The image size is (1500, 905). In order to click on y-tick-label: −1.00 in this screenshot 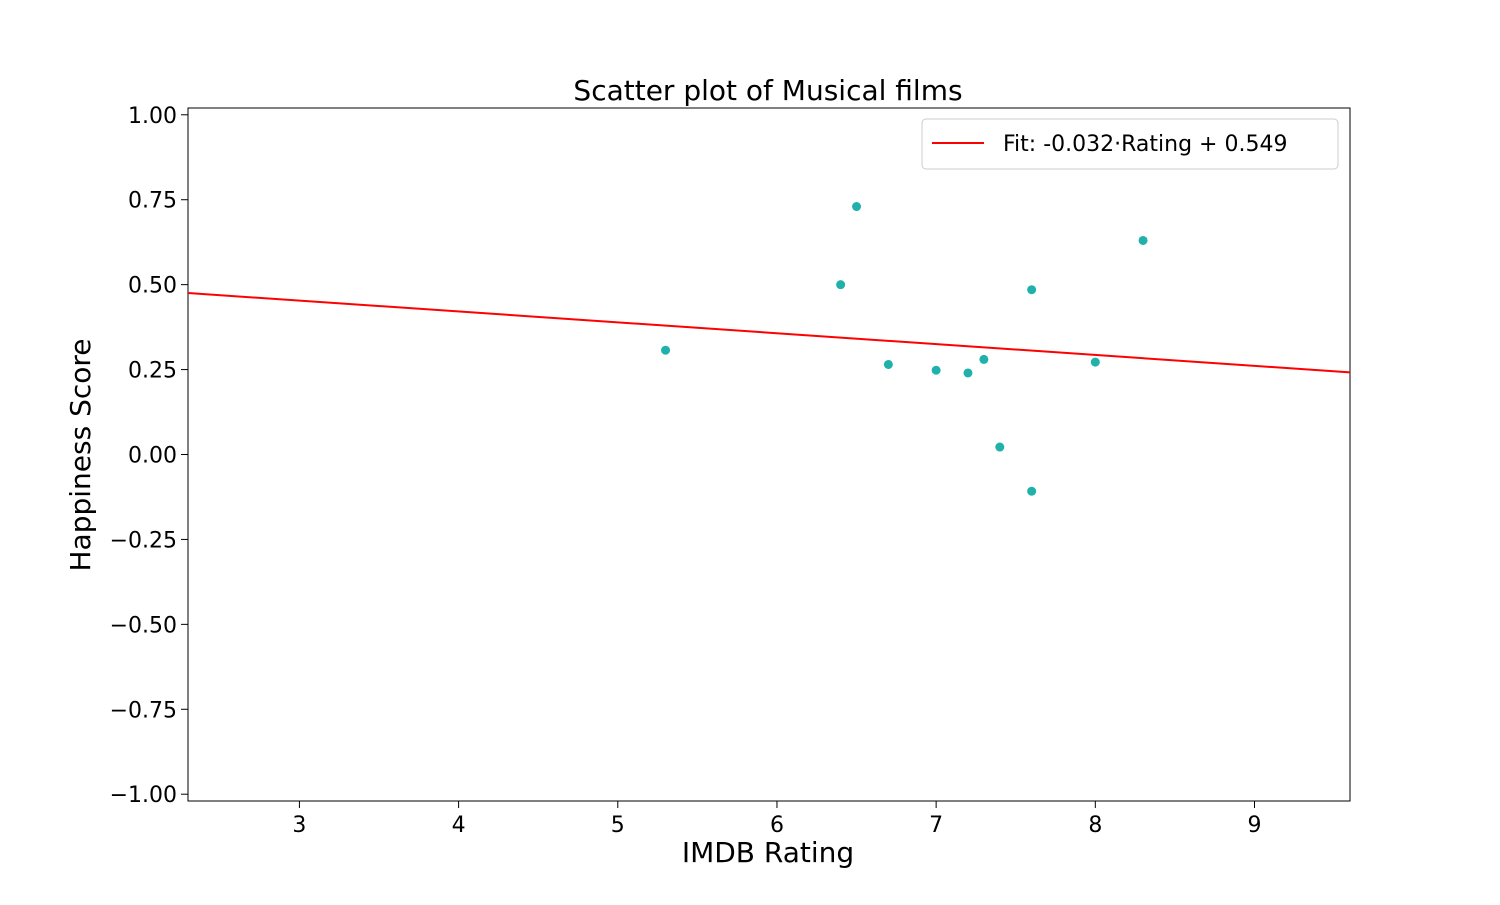, I will do `click(143, 795)`.